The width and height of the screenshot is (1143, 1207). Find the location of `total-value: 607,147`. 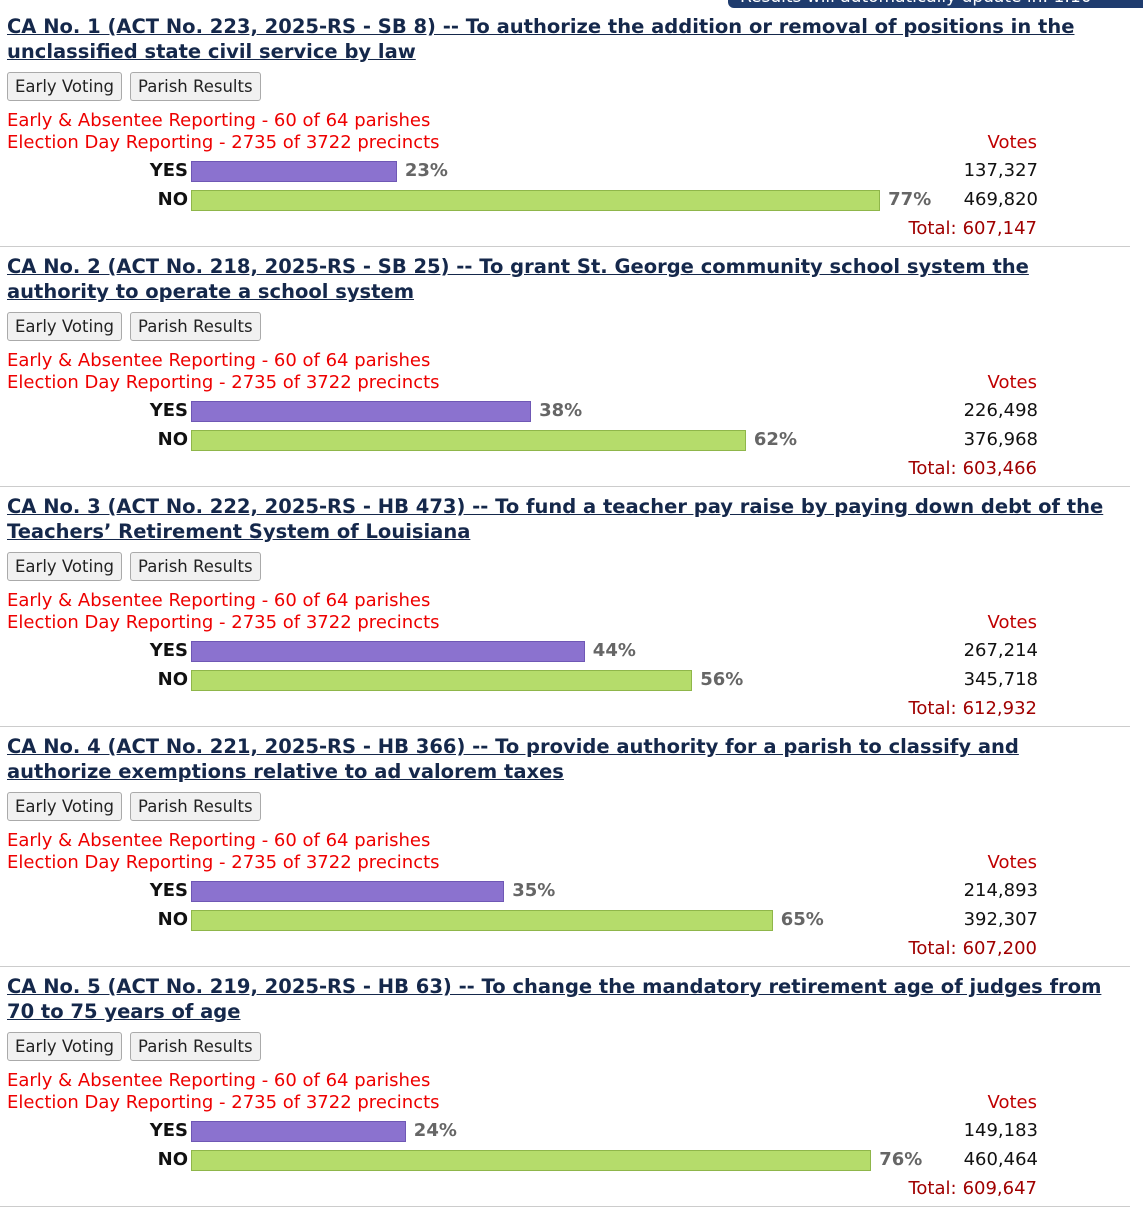

total-value: 607,147 is located at coordinates (999, 228).